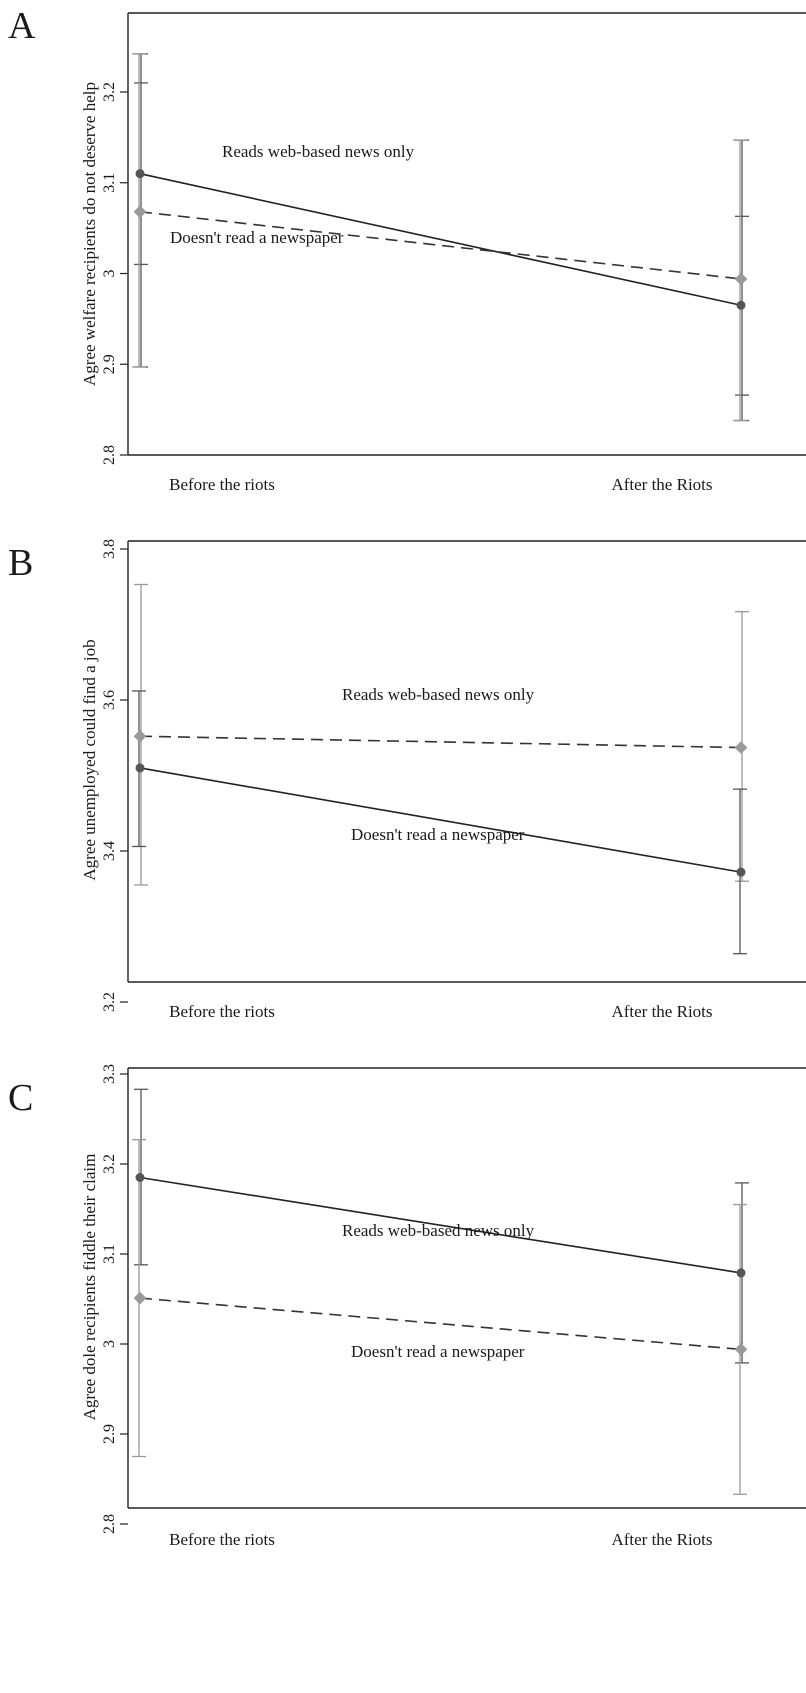  What do you see at coordinates (89, 759) in the screenshot?
I see `y-axis-title-b: Agree unemployed could find a job` at bounding box center [89, 759].